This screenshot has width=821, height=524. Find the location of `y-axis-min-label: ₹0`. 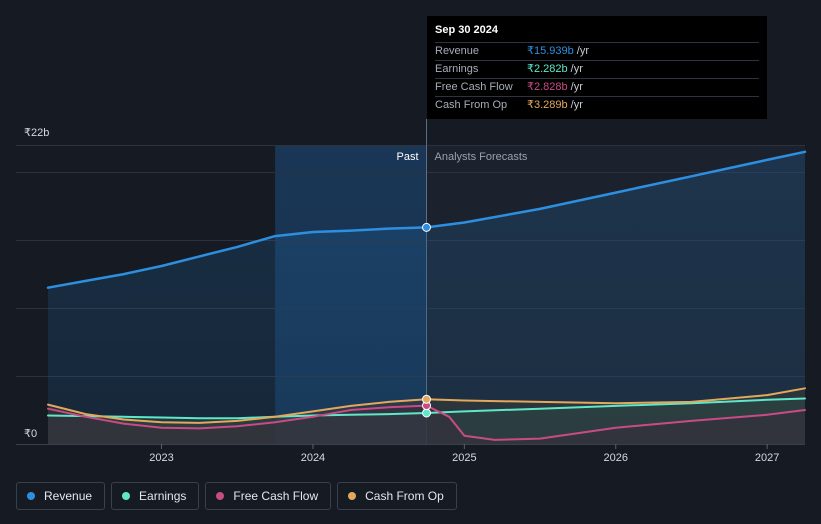

y-axis-min-label: ₹0 is located at coordinates (30, 434).